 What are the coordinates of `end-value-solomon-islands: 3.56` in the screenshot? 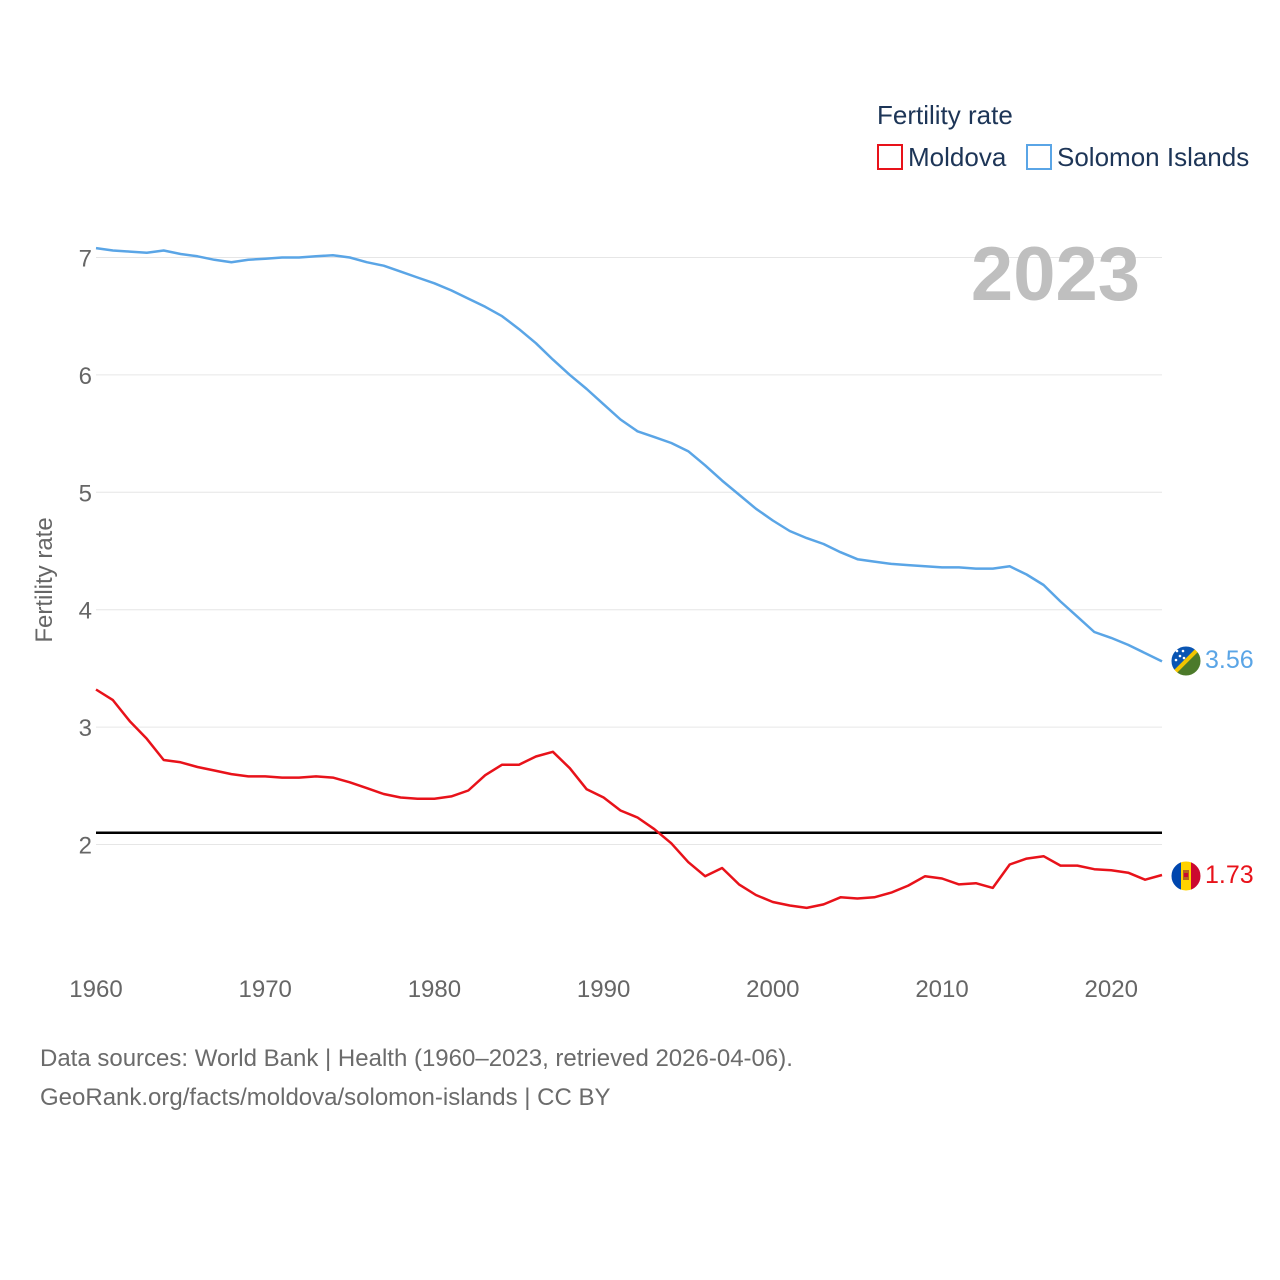 It's located at (1229, 660).